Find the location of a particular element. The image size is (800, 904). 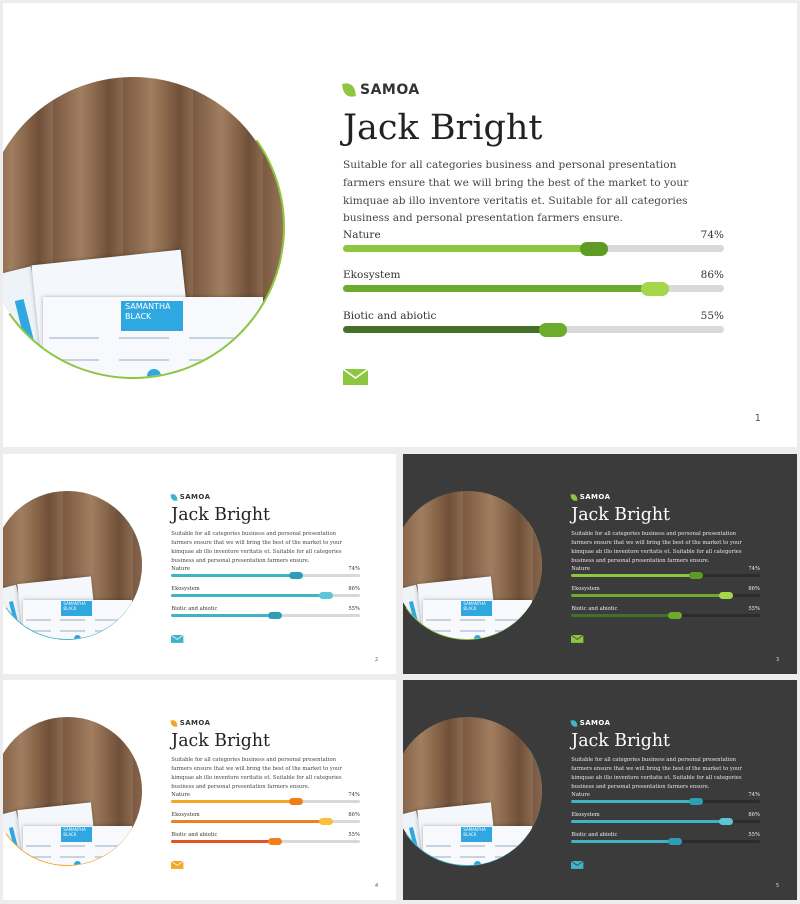

resume-name-line2: BLACK is located at coordinates (70, 835).